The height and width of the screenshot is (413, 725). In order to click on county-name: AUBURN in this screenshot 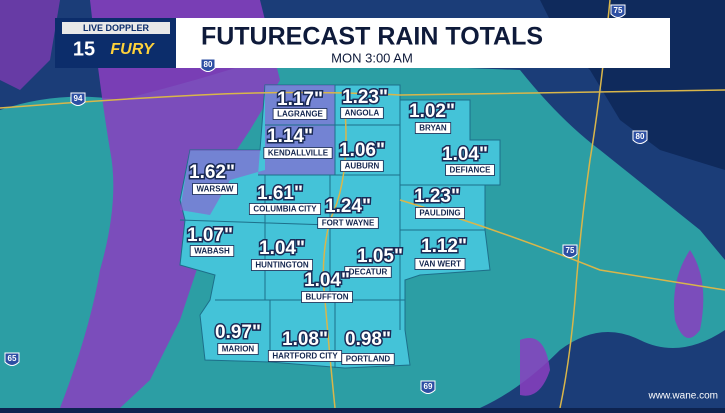, I will do `click(362, 166)`.